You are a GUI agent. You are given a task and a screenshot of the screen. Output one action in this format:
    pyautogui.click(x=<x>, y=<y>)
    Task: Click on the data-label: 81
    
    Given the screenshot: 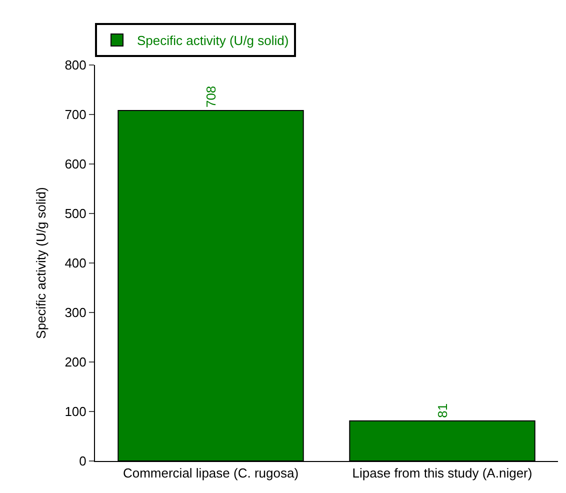 What is the action you would take?
    pyautogui.click(x=442, y=410)
    